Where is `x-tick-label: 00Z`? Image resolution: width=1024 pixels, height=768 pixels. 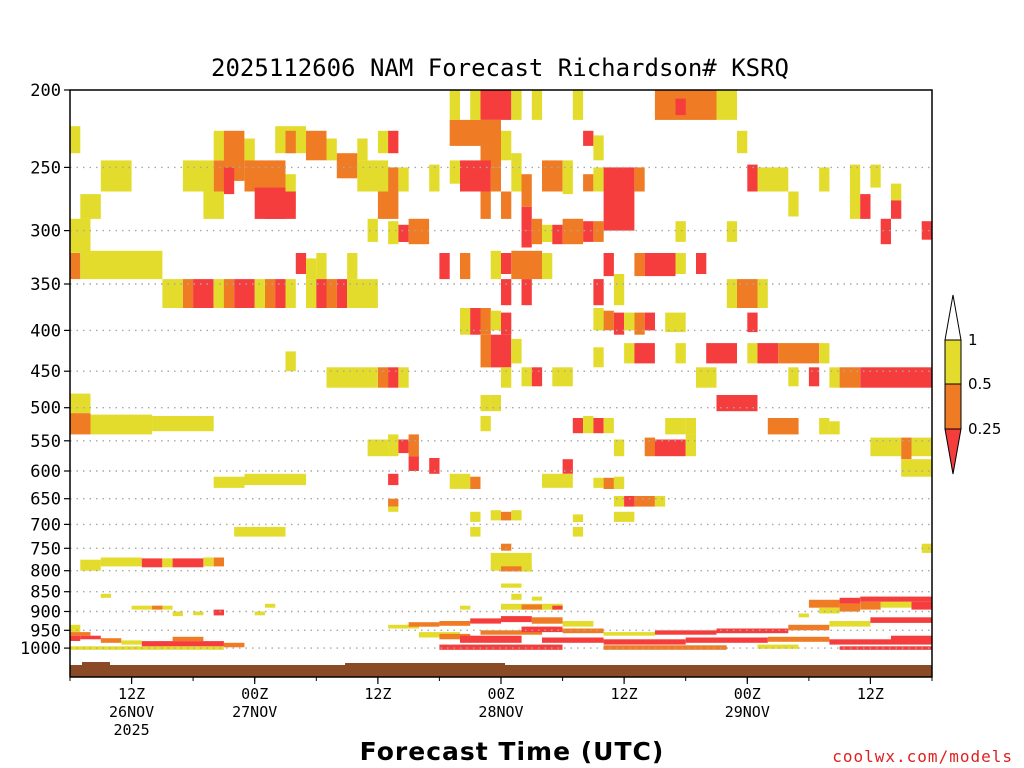 x-tick-label: 00Z is located at coordinates (747, 694).